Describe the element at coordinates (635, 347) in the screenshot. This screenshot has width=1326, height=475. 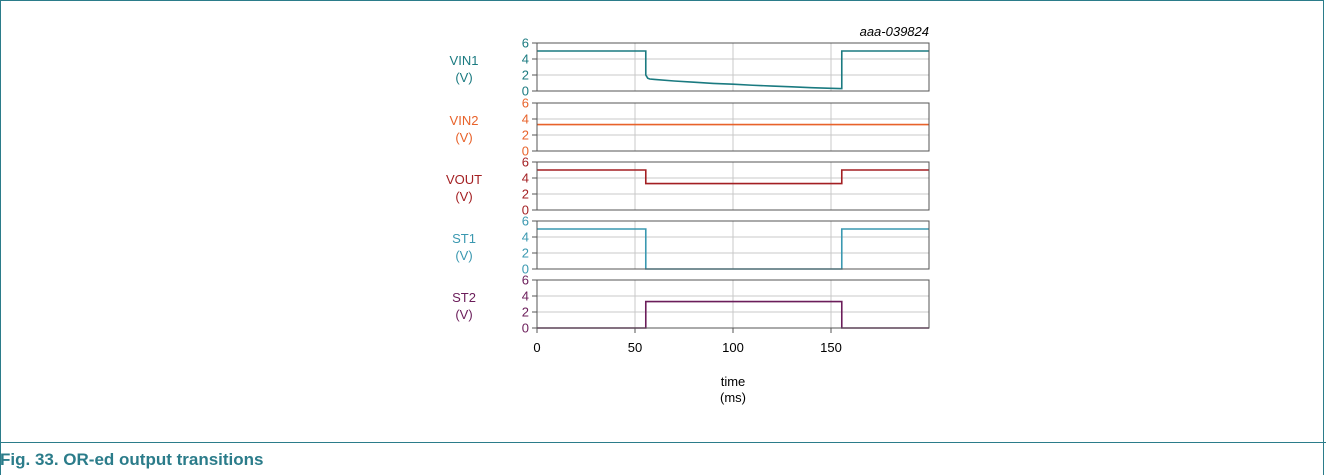
I see `x-tick-label: 50` at that location.